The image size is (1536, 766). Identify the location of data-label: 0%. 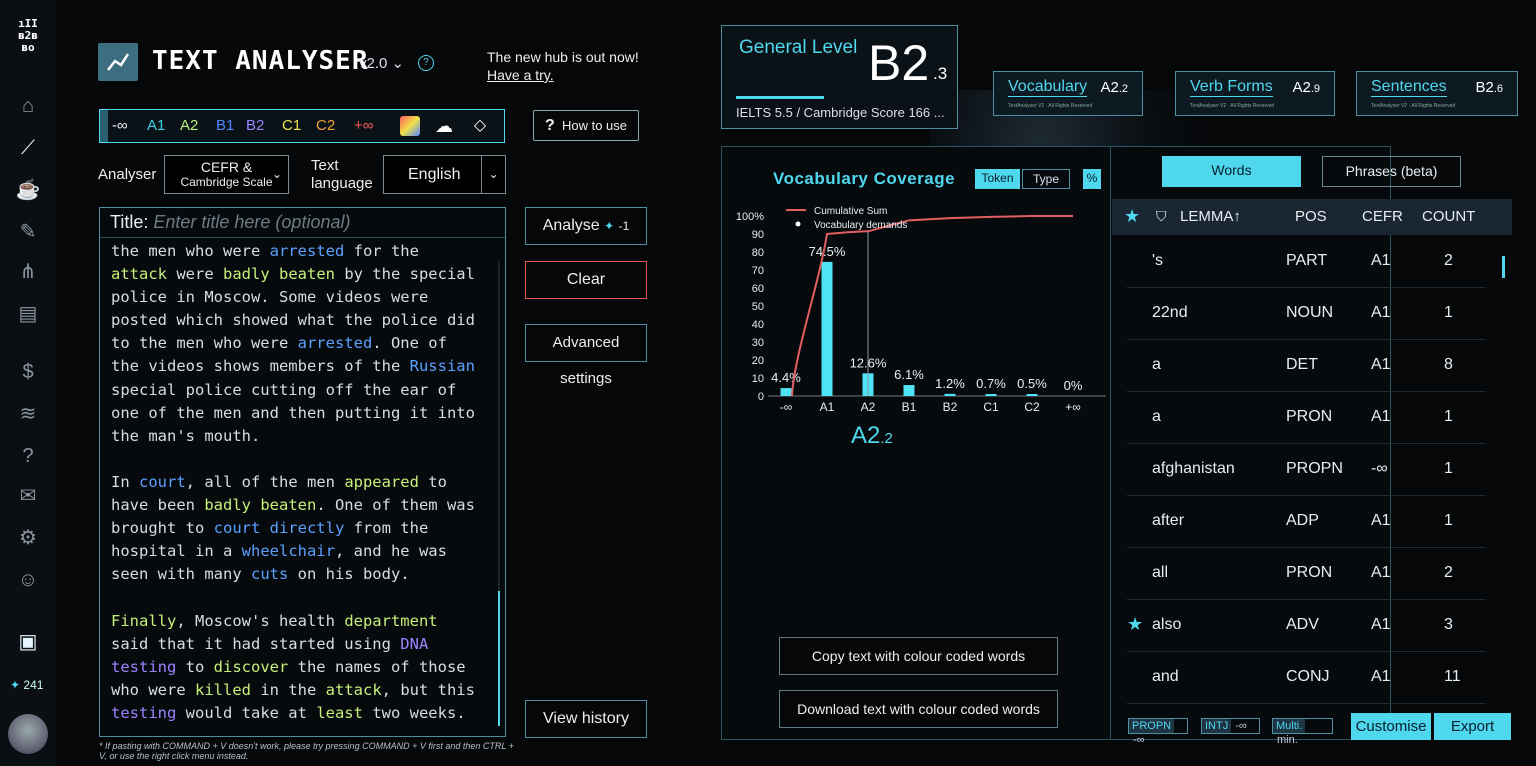
(1073, 385).